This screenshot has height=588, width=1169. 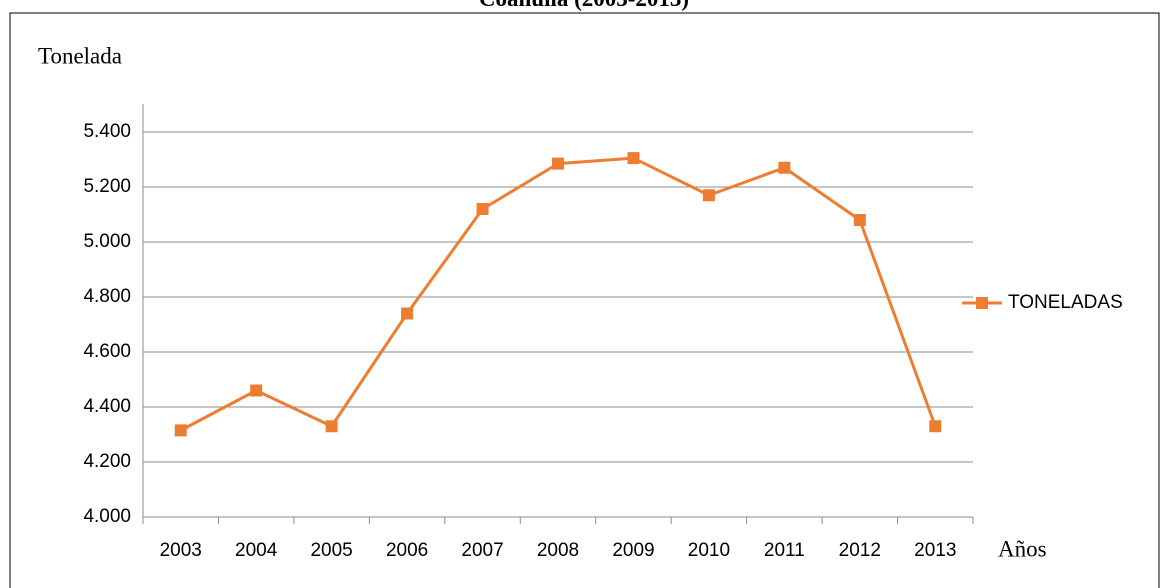 I want to click on legend-label: TONELADAS, so click(x=1065, y=302).